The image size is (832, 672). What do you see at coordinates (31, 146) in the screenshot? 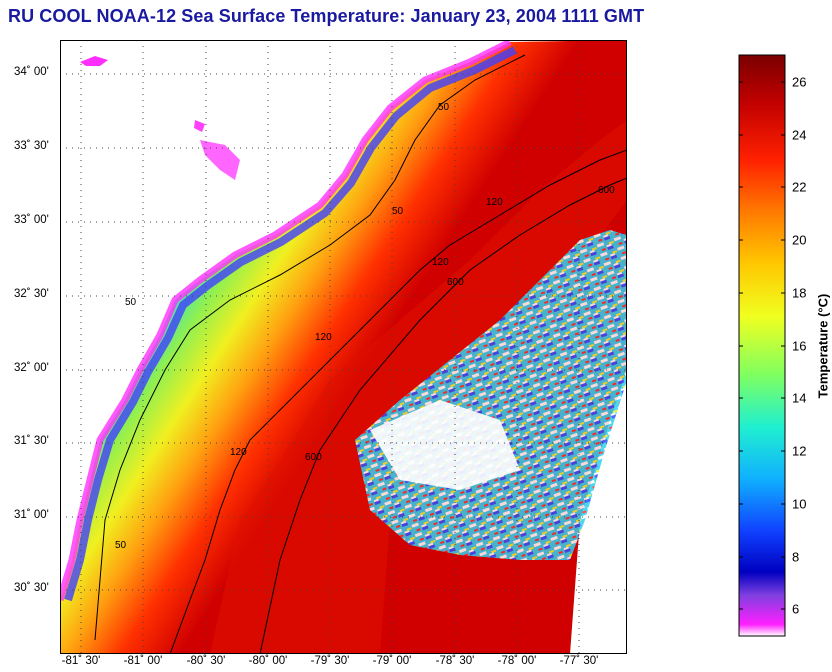
I see `lat-label: 33˚ 30'` at bounding box center [31, 146].